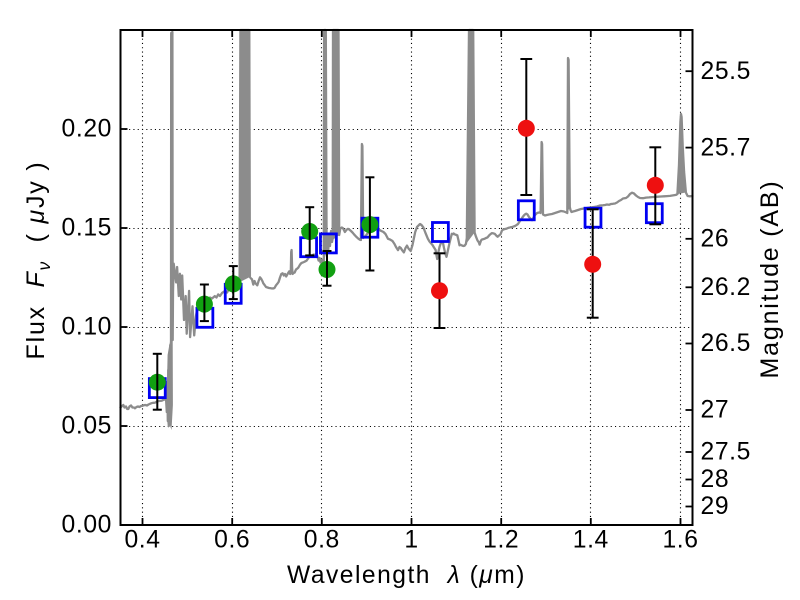 This screenshot has width=800, height=600. Describe the element at coordinates (406, 575) in the screenshot. I see `svg-text: Wavelength λ (μm)` at that location.